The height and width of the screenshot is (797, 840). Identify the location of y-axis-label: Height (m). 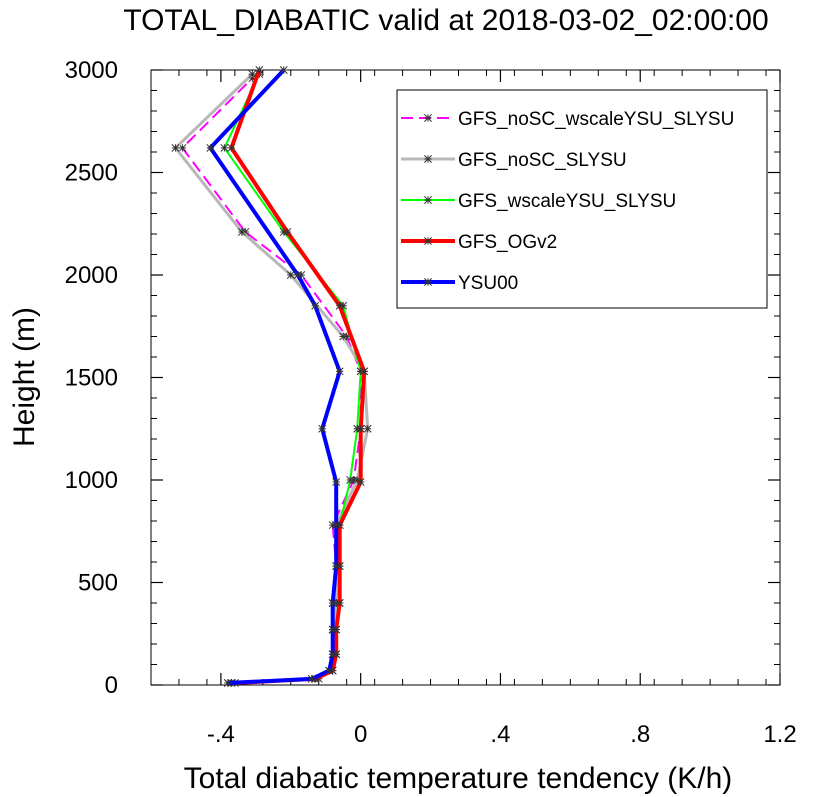
(24, 377).